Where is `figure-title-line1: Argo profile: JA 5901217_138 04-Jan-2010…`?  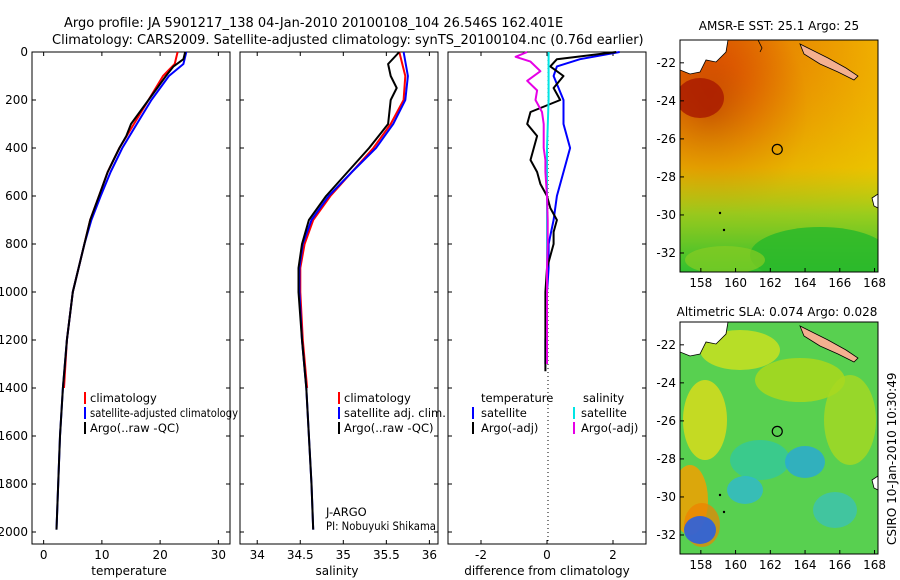 figure-title-line1: Argo profile: JA 5901217_138 04-Jan-2010… is located at coordinates (313, 23).